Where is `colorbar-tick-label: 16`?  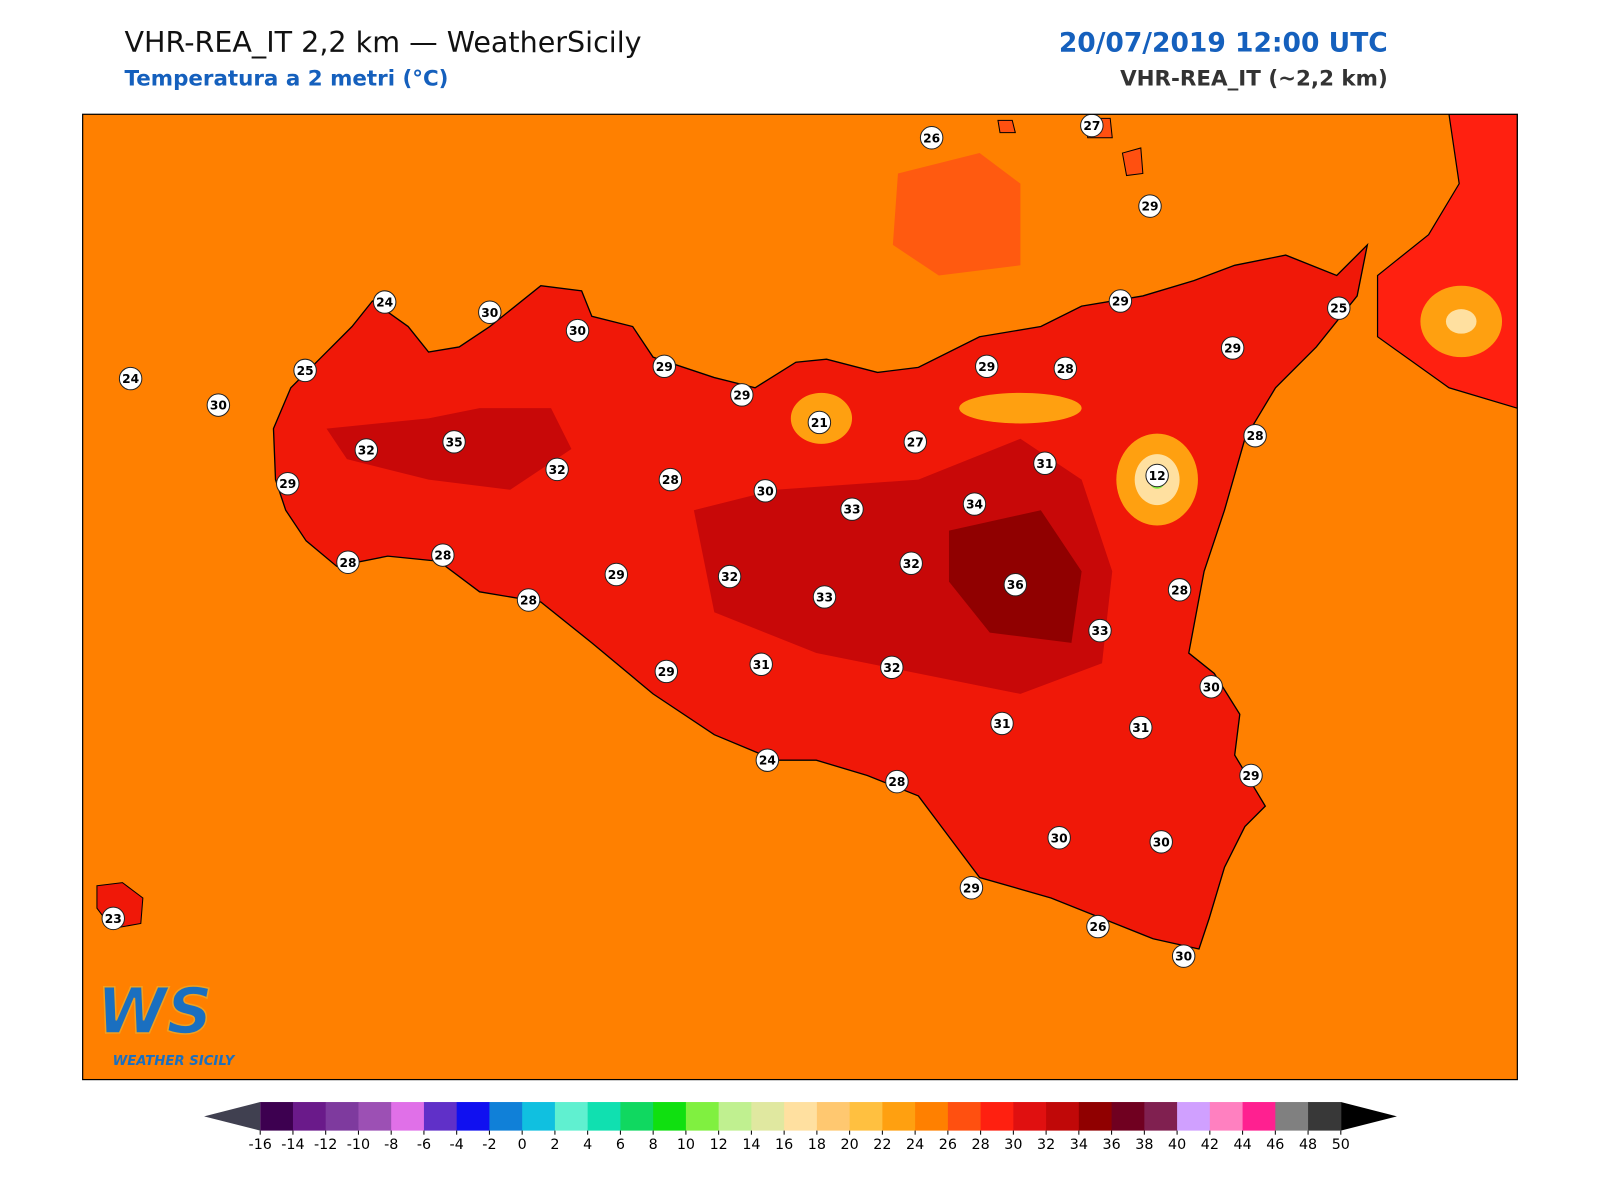
colorbar-tick-label: 16 is located at coordinates (784, 1145).